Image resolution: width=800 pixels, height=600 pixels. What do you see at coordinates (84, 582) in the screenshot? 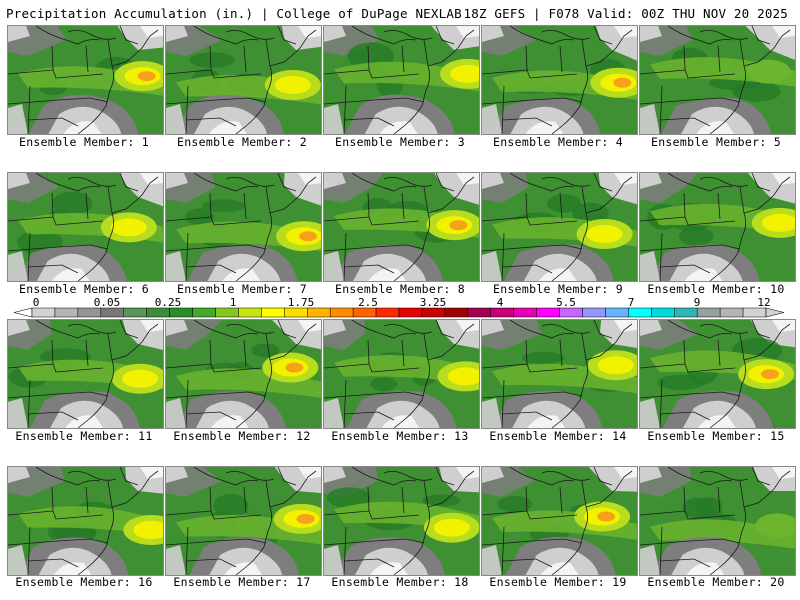
I see `ensemble-member-label: Ensemble Member: 16` at bounding box center [84, 582].